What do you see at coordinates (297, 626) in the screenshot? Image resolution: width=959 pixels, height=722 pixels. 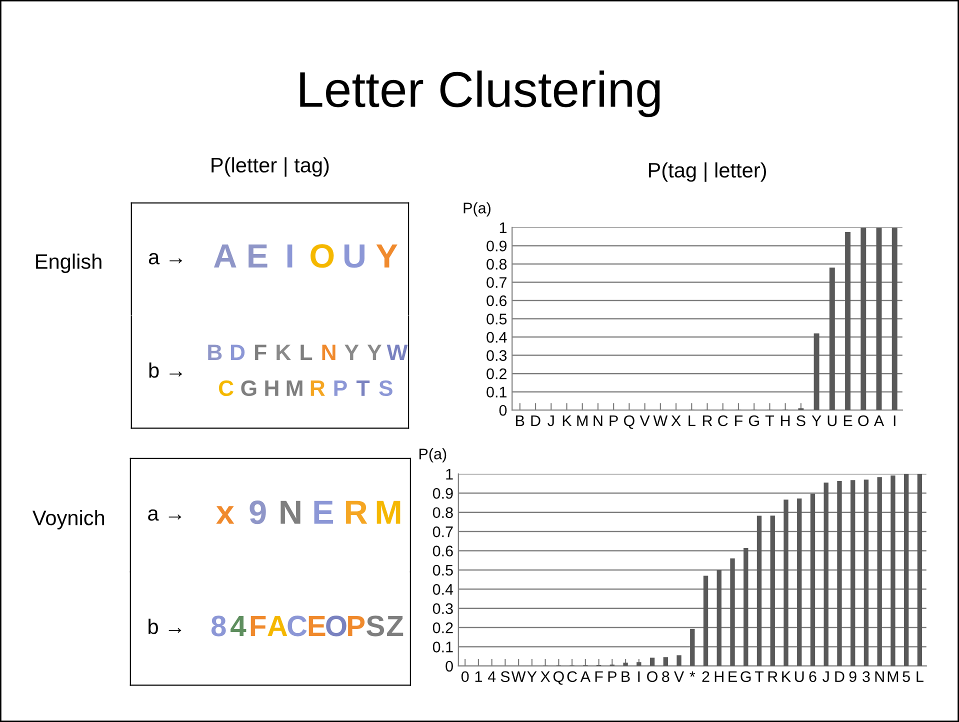 I see `category-label: C` at bounding box center [297, 626].